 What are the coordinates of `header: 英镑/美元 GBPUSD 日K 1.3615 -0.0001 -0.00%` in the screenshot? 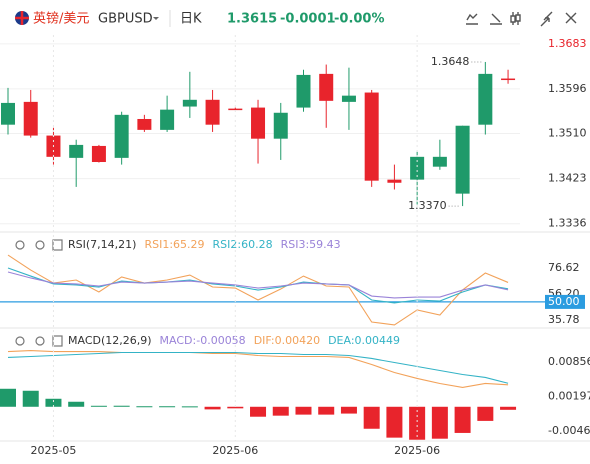 It's located at (296, 18).